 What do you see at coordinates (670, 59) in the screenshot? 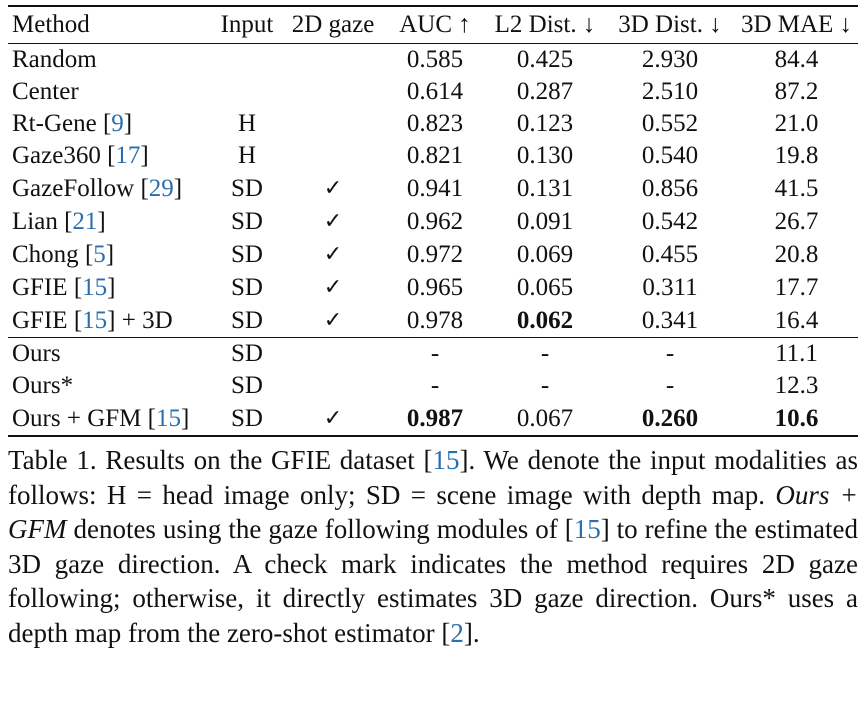
I see `3d-dist-cell: 2.930` at bounding box center [670, 59].